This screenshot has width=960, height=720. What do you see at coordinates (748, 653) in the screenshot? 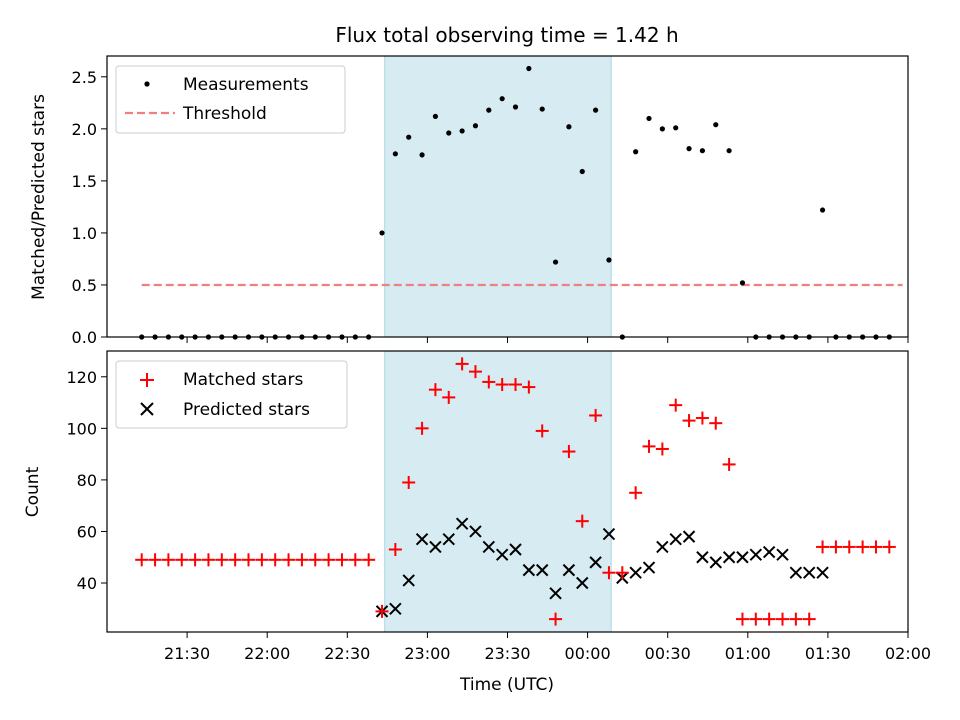
I see `x-tick-label: 01:00` at bounding box center [748, 653].